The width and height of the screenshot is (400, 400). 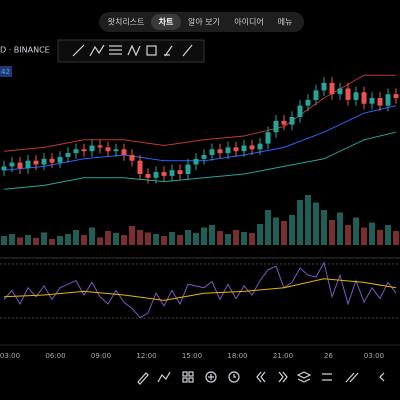 I want to click on rsi_ma, so click(x=200, y=289).